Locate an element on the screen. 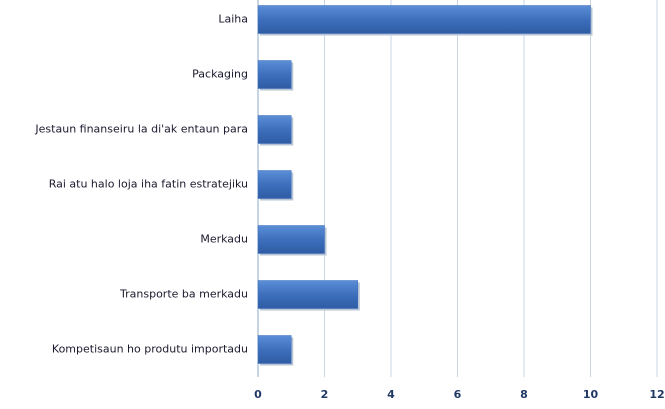 The height and width of the screenshot is (409, 665). y-tick-label: Kompetisaun ho produtu importadu is located at coordinates (150, 349).